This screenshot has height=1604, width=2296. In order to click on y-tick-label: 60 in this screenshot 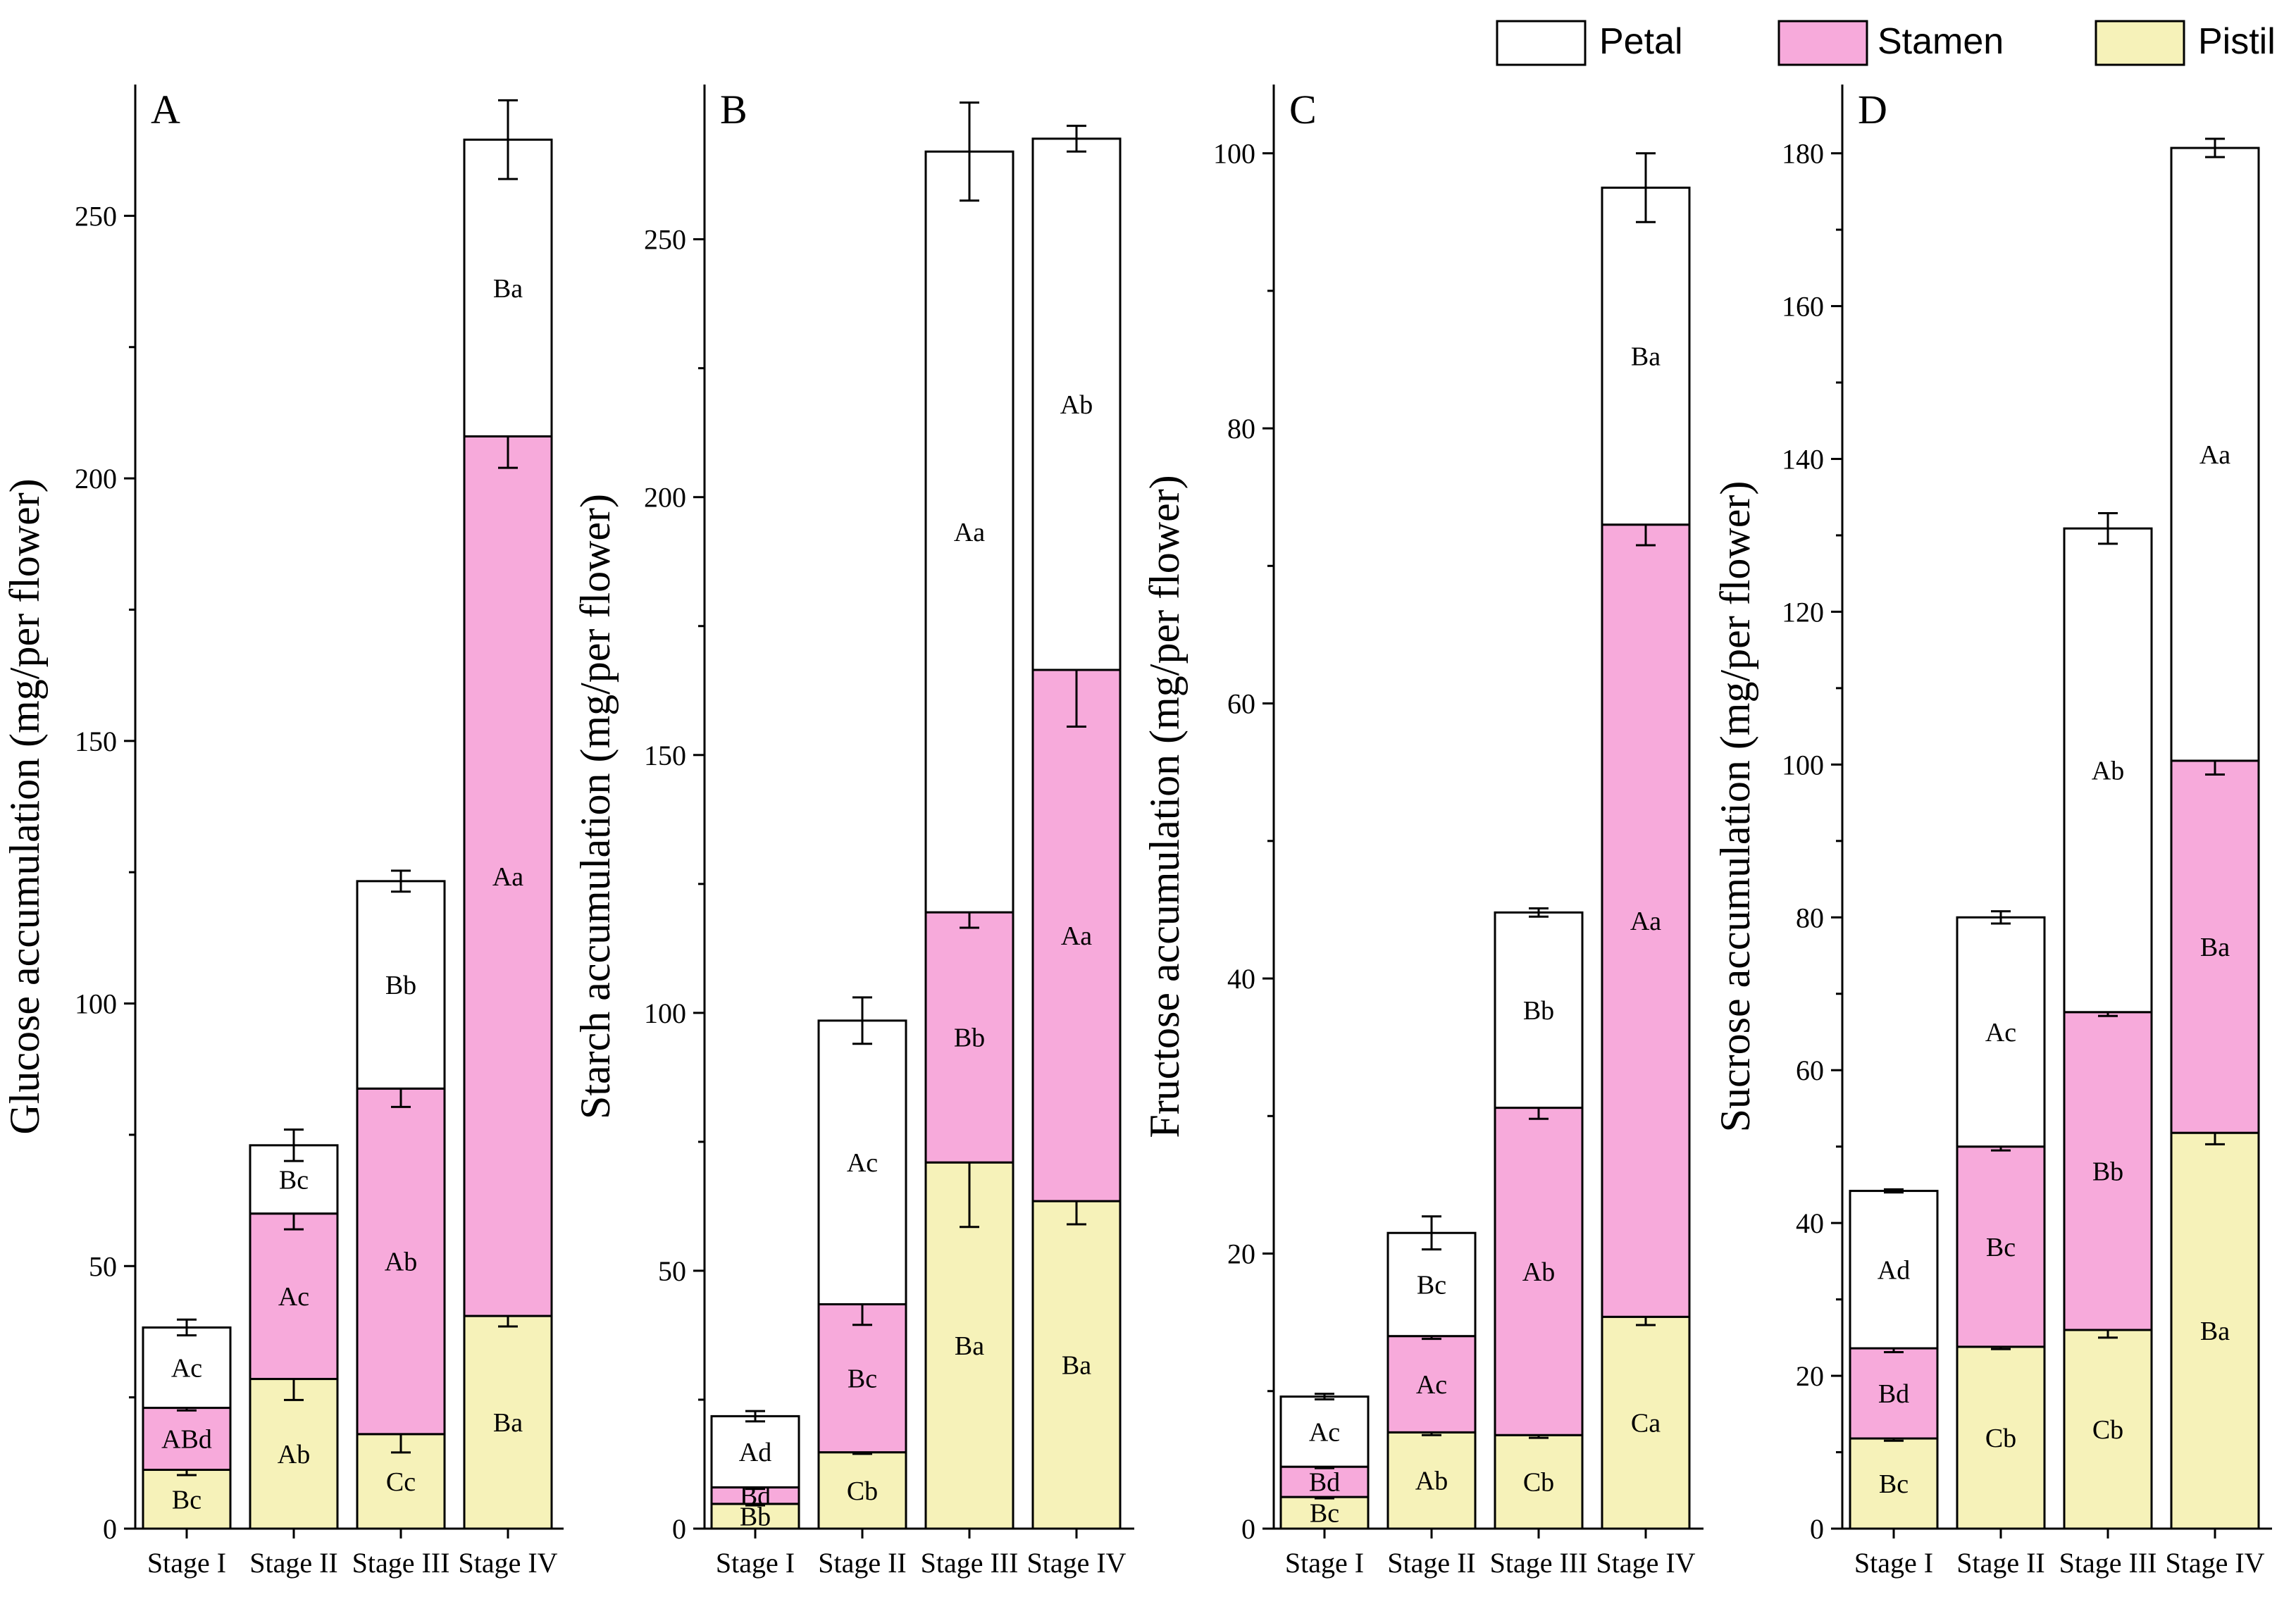, I will do `click(1810, 1070)`.